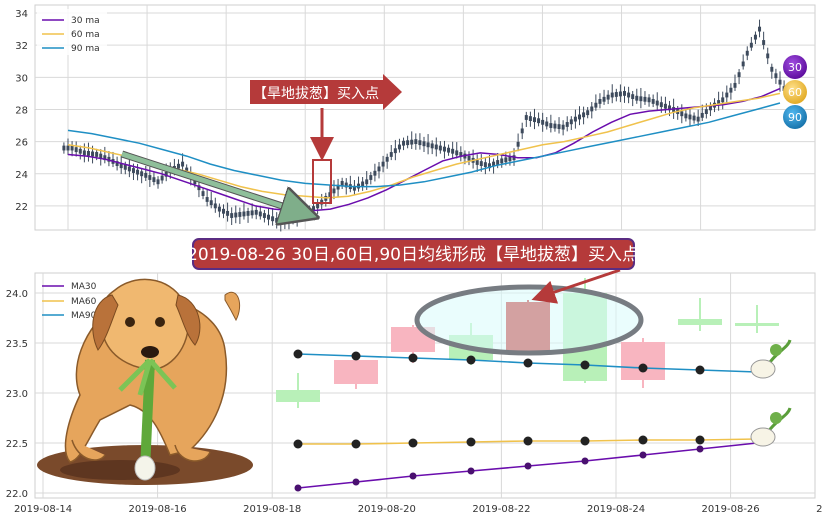  What do you see at coordinates (84, 287) in the screenshot?
I see `bottom-legend-label-ma30: MA30` at bounding box center [84, 287].